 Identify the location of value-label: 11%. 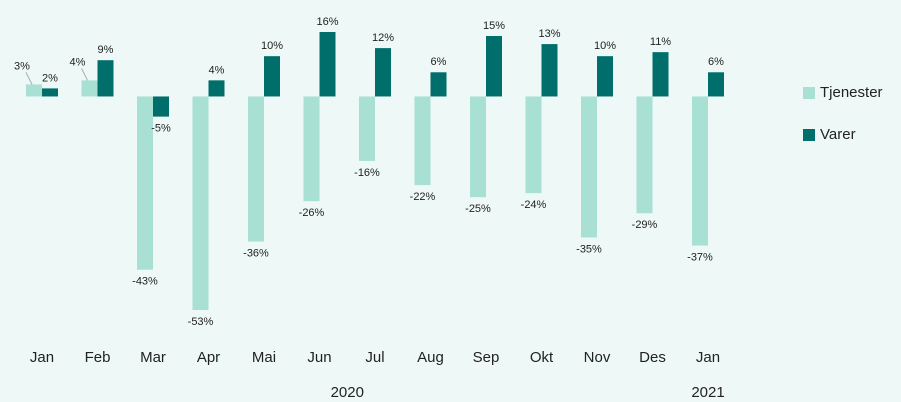
(660, 42).